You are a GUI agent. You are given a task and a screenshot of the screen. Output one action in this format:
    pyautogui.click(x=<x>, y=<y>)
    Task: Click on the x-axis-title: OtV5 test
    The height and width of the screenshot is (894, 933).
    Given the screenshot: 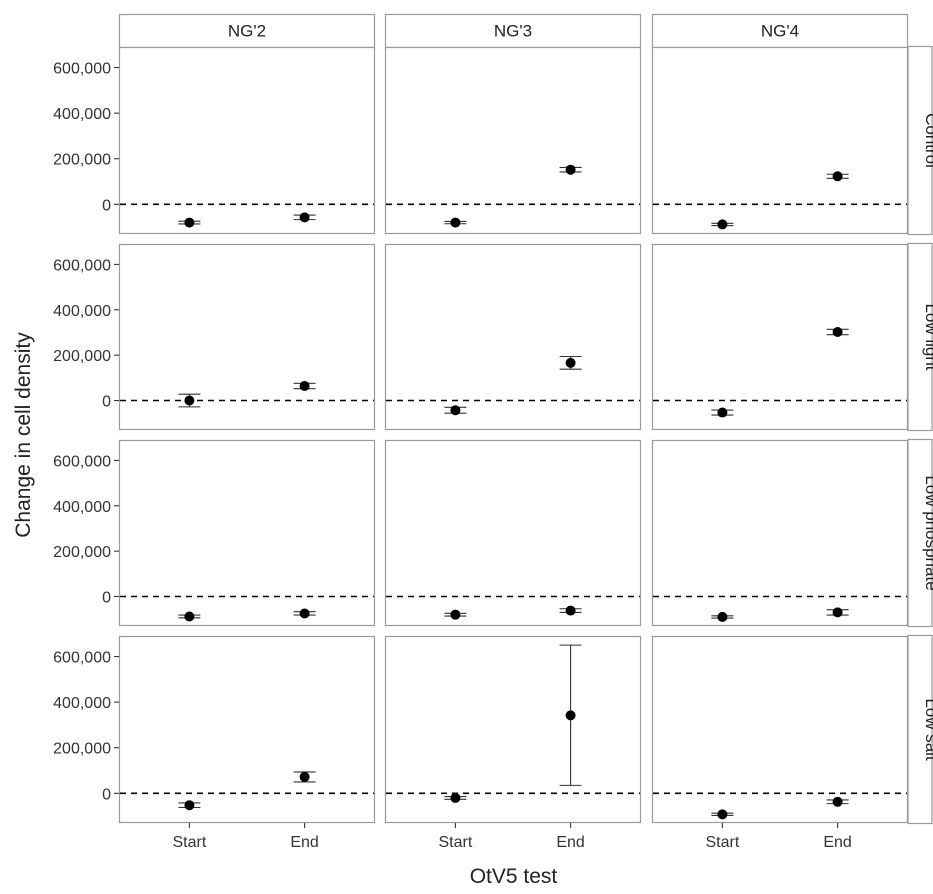 What is the action you would take?
    pyautogui.click(x=514, y=876)
    